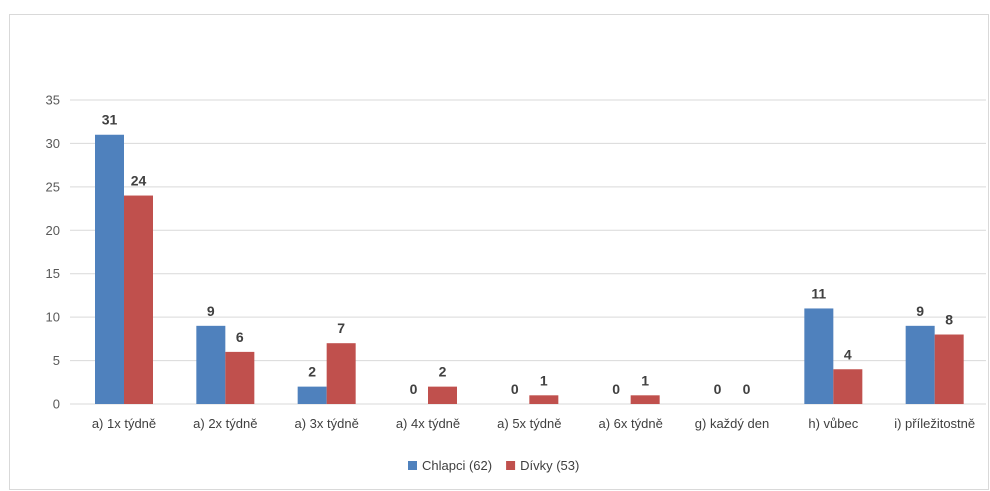  What do you see at coordinates (124, 423) in the screenshot?
I see `category-label: a) 1x týdně` at bounding box center [124, 423].